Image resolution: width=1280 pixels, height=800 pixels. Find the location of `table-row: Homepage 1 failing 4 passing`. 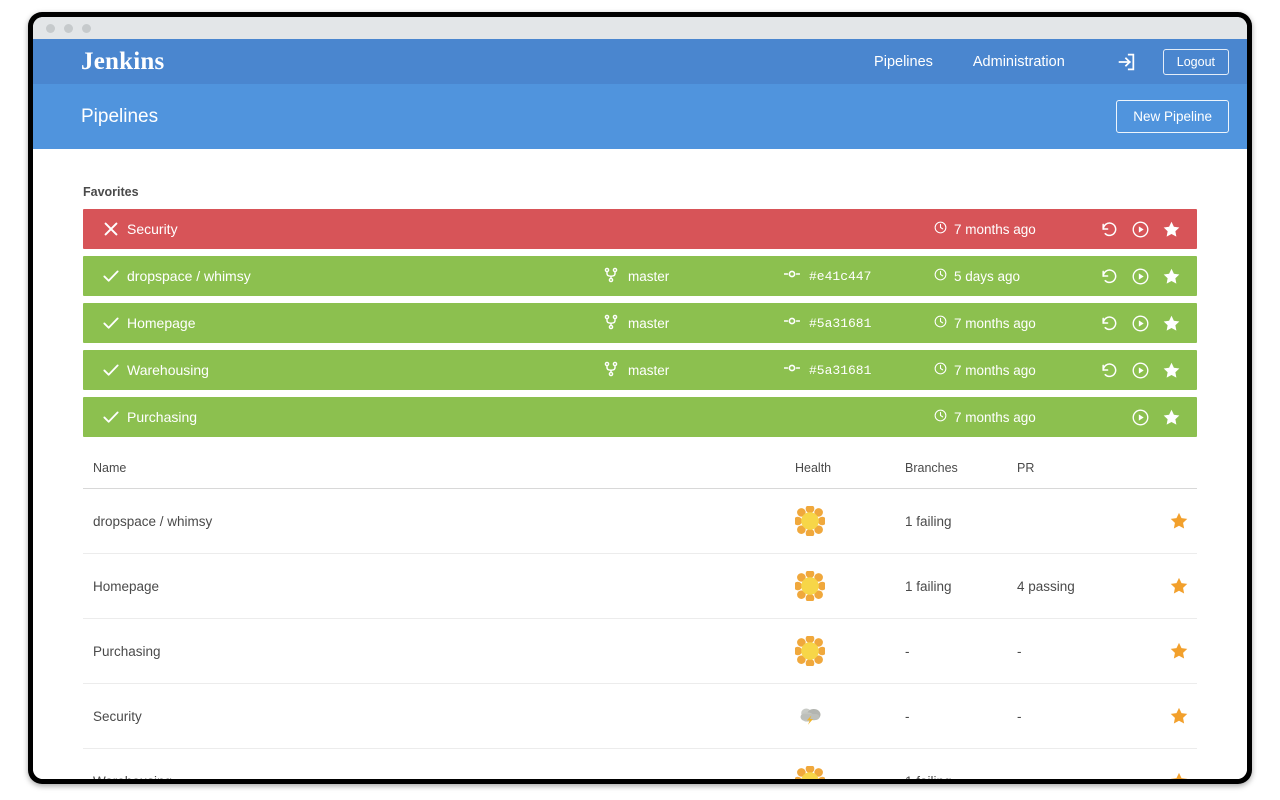

table-row: Homepage 1 failing 4 passing is located at coordinates (640, 586).